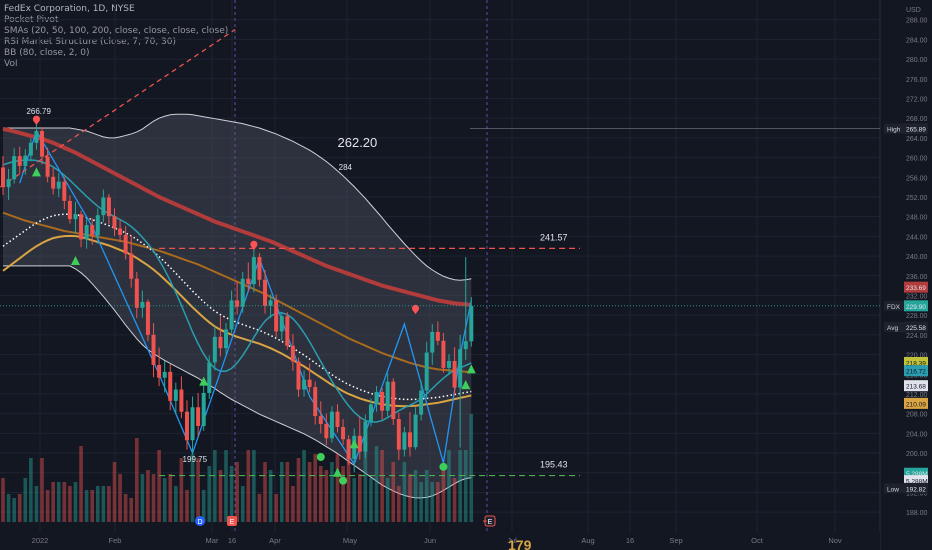  I want to click on price-tag: Low 192.82, so click(906, 488).